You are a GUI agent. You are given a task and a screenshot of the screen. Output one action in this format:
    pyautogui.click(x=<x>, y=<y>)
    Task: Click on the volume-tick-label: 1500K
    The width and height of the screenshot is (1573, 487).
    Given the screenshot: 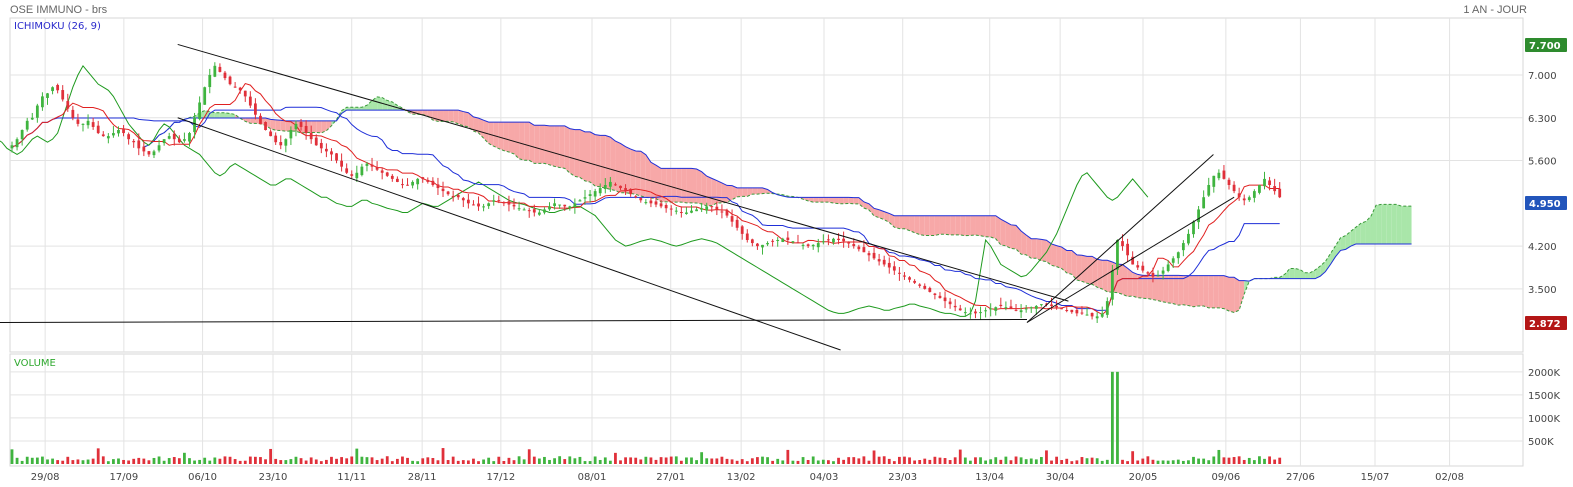 What is the action you would take?
    pyautogui.click(x=1544, y=396)
    